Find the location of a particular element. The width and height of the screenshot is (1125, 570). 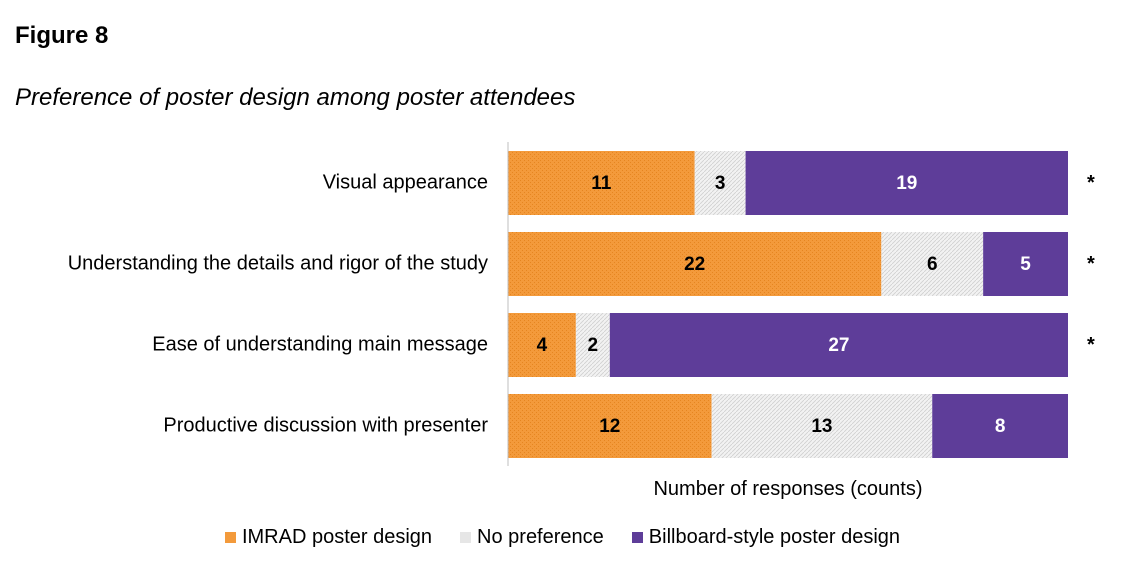

legend-swatch-imrad is located at coordinates (230, 537).